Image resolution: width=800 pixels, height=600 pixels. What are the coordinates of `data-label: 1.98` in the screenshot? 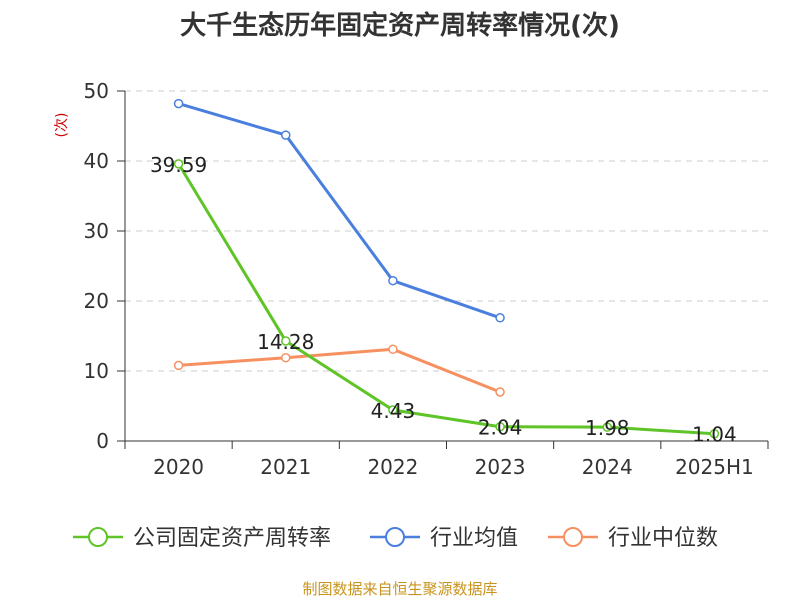 It's located at (607, 428).